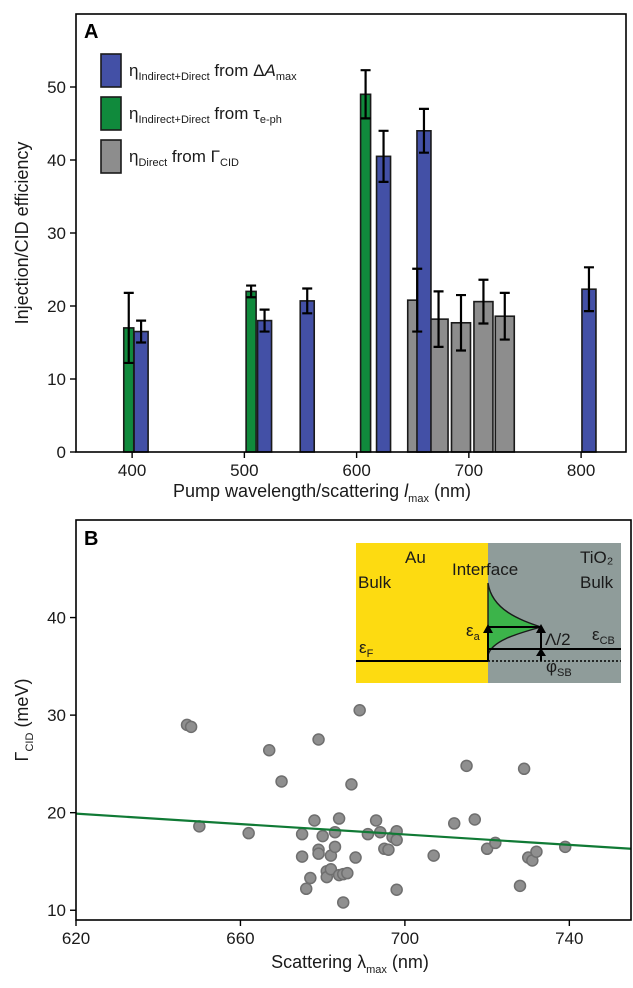 This screenshot has width=633, height=988. I want to click on legend-swatch-blue, so click(111, 70).